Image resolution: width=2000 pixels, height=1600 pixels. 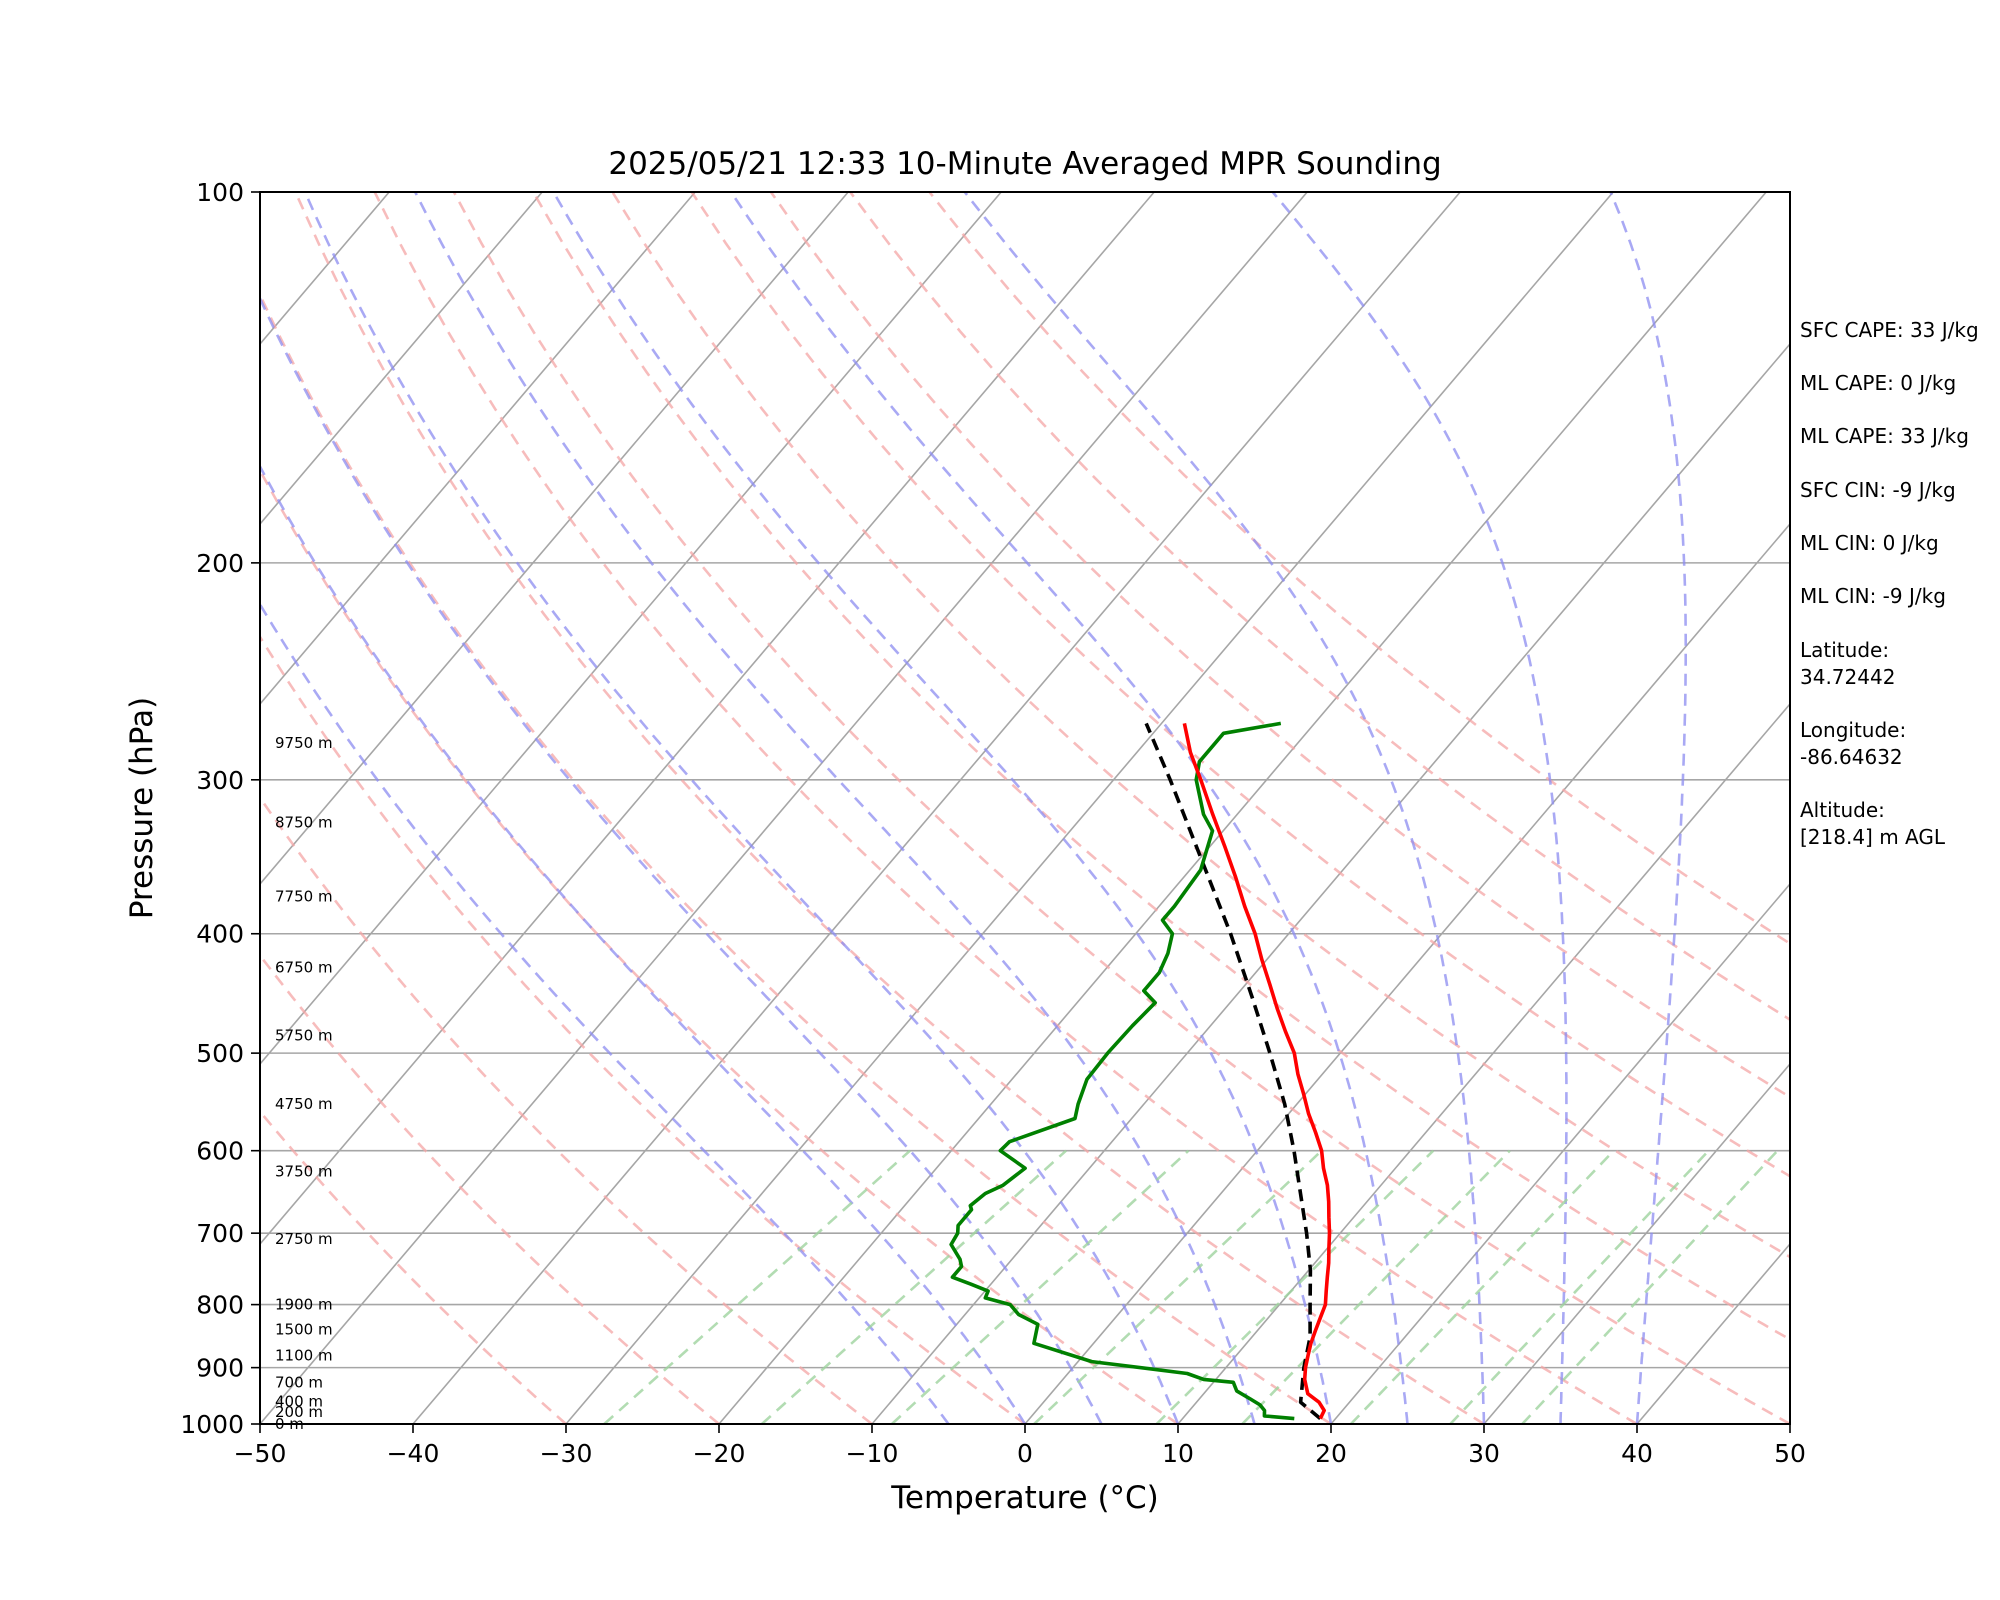 What do you see at coordinates (1178, 1453) in the screenshot?
I see `x-tick-label: 10` at bounding box center [1178, 1453].